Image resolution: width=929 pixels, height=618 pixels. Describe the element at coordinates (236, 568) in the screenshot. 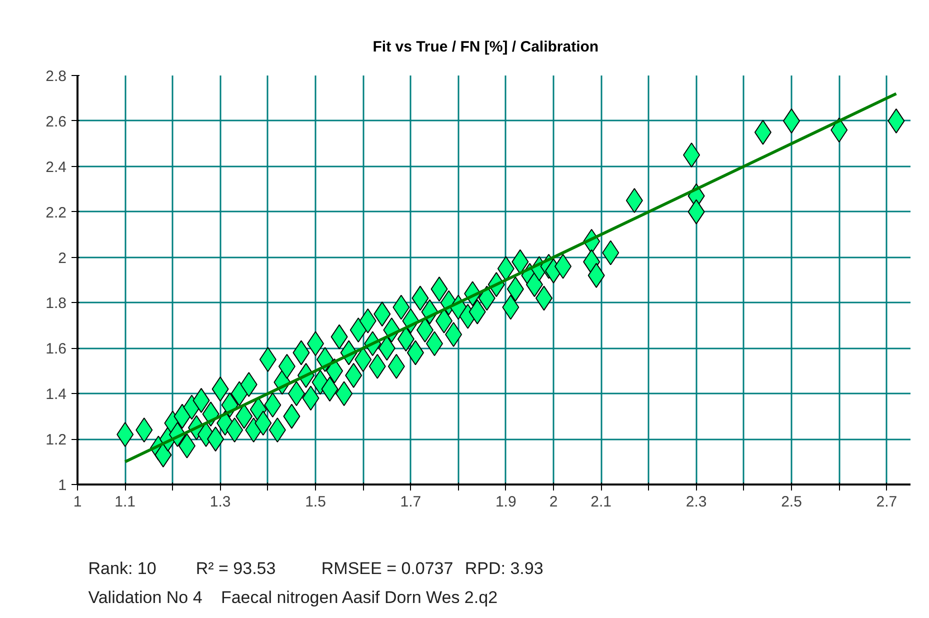

I see `text: R² = 93.53` at that location.